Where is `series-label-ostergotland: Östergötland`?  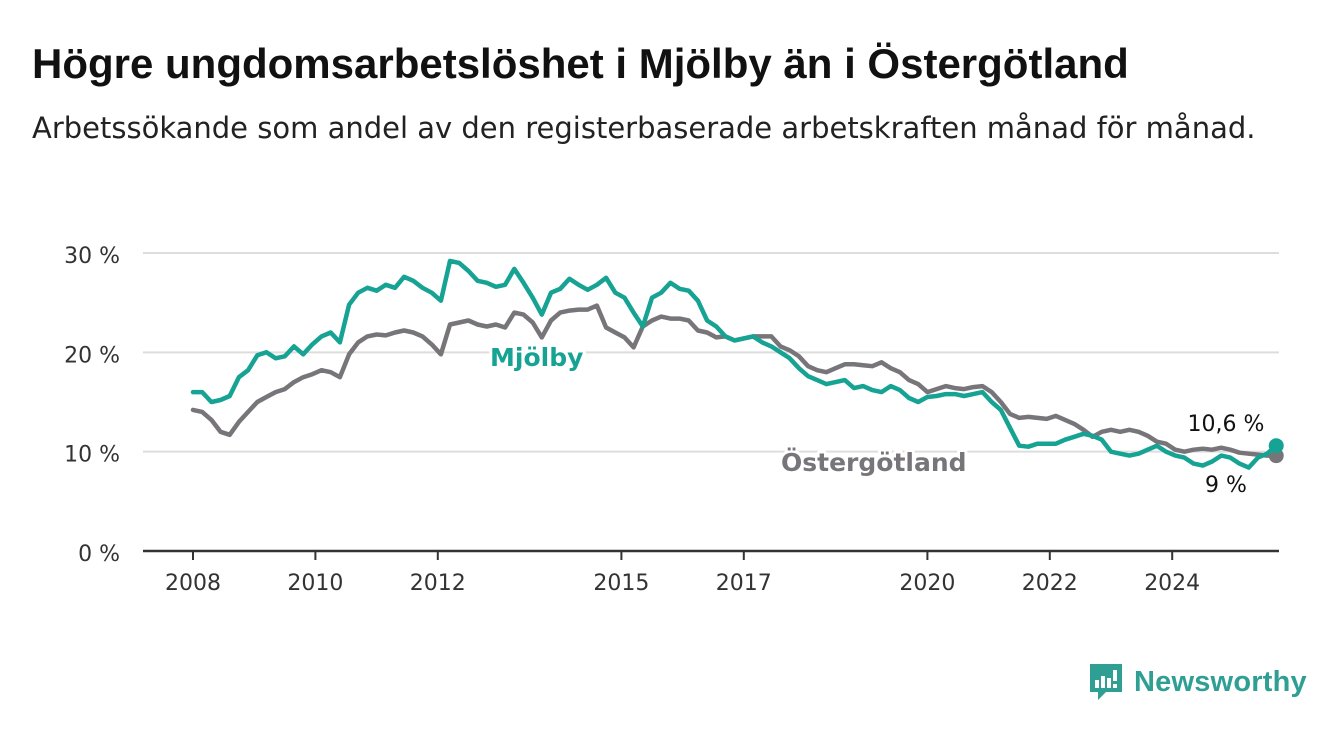 series-label-ostergotland: Östergötland is located at coordinates (874, 462).